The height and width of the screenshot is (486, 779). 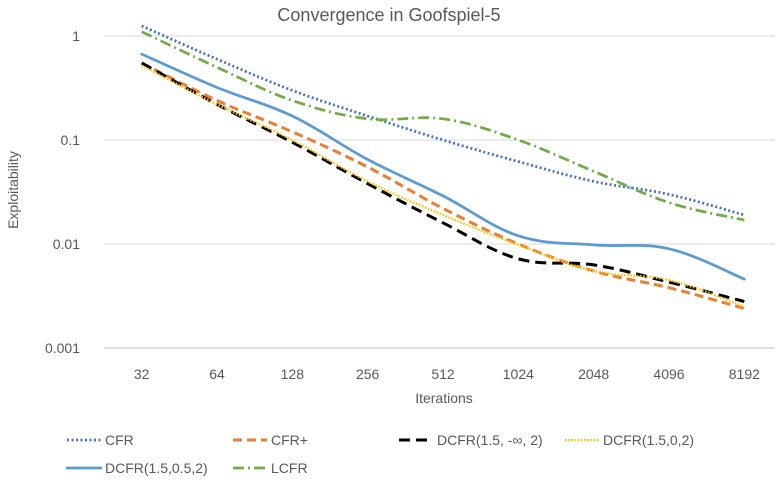 What do you see at coordinates (444, 398) in the screenshot?
I see `x-axis-label: Iterations` at bounding box center [444, 398].